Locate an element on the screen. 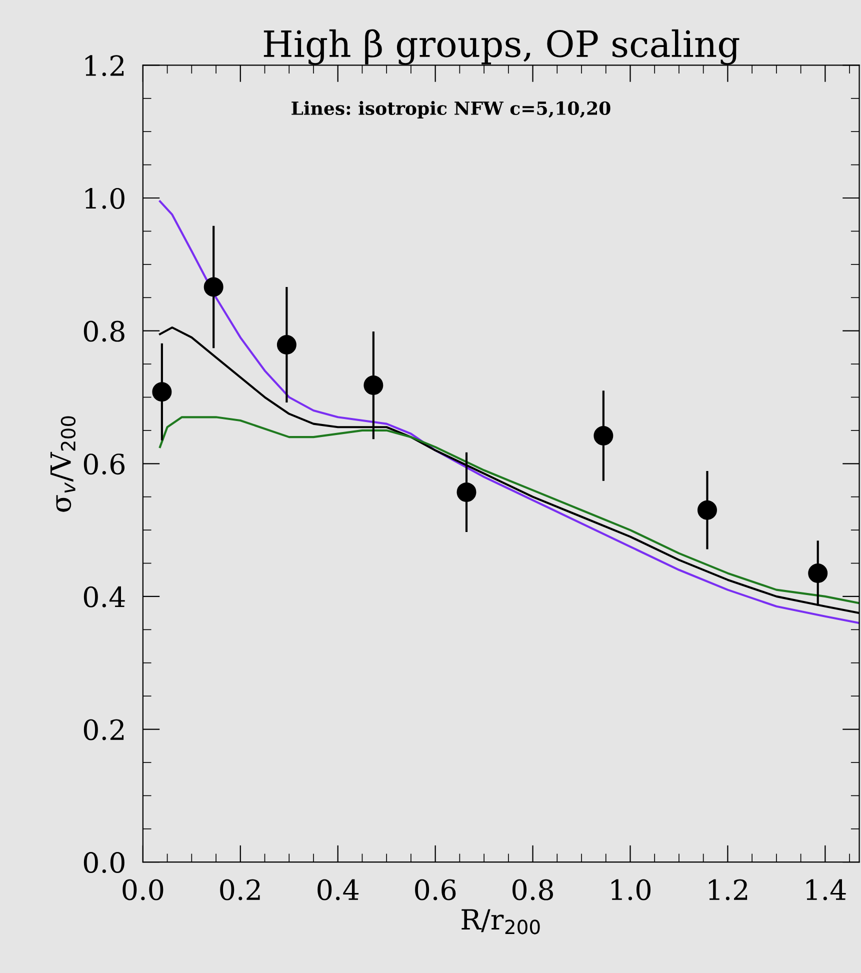 The image size is (861, 973). x-axis-title: R/r$_{200}$ is located at coordinates (501, 921).